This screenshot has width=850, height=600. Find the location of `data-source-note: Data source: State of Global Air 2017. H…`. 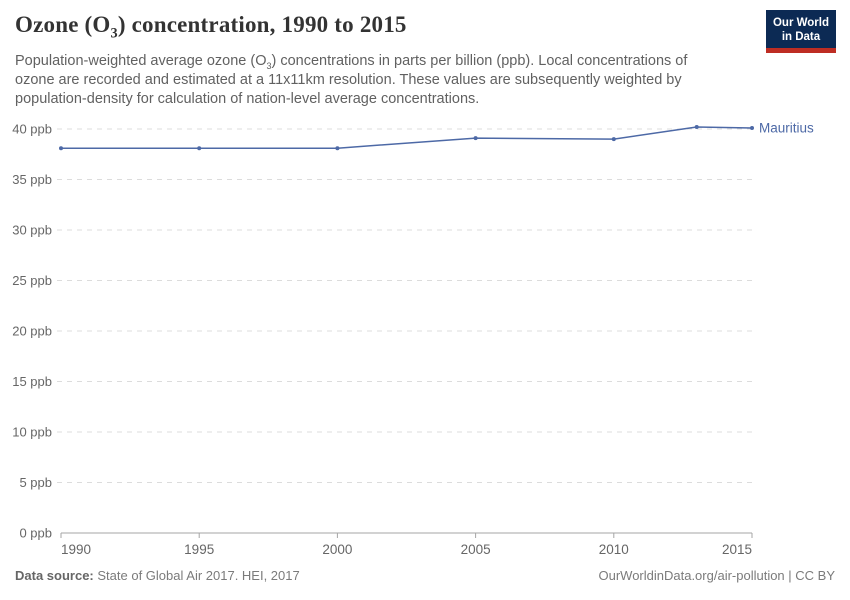

data-source-note: Data source: State of Global Air 2017. H… is located at coordinates (157, 575).